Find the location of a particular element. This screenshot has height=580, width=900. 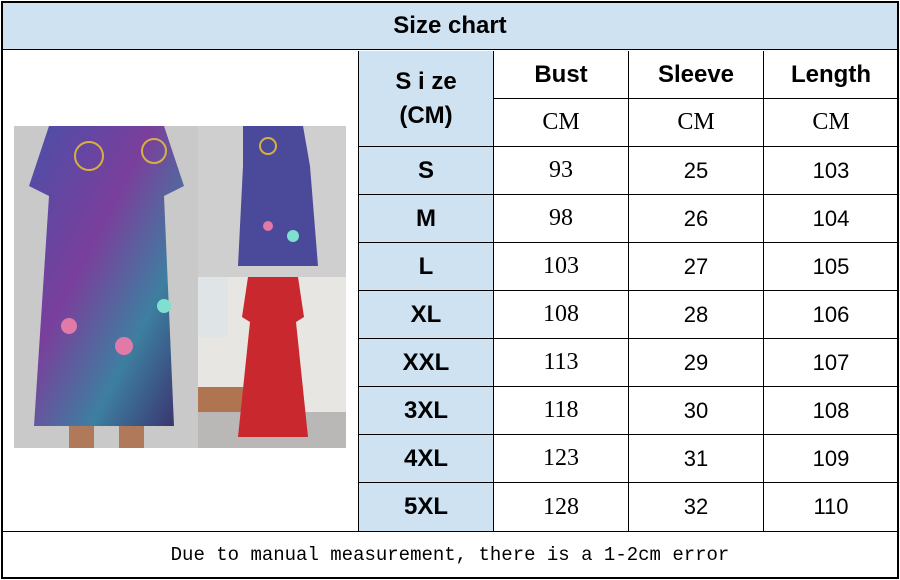

length-value: 110 is located at coordinates (830, 507).